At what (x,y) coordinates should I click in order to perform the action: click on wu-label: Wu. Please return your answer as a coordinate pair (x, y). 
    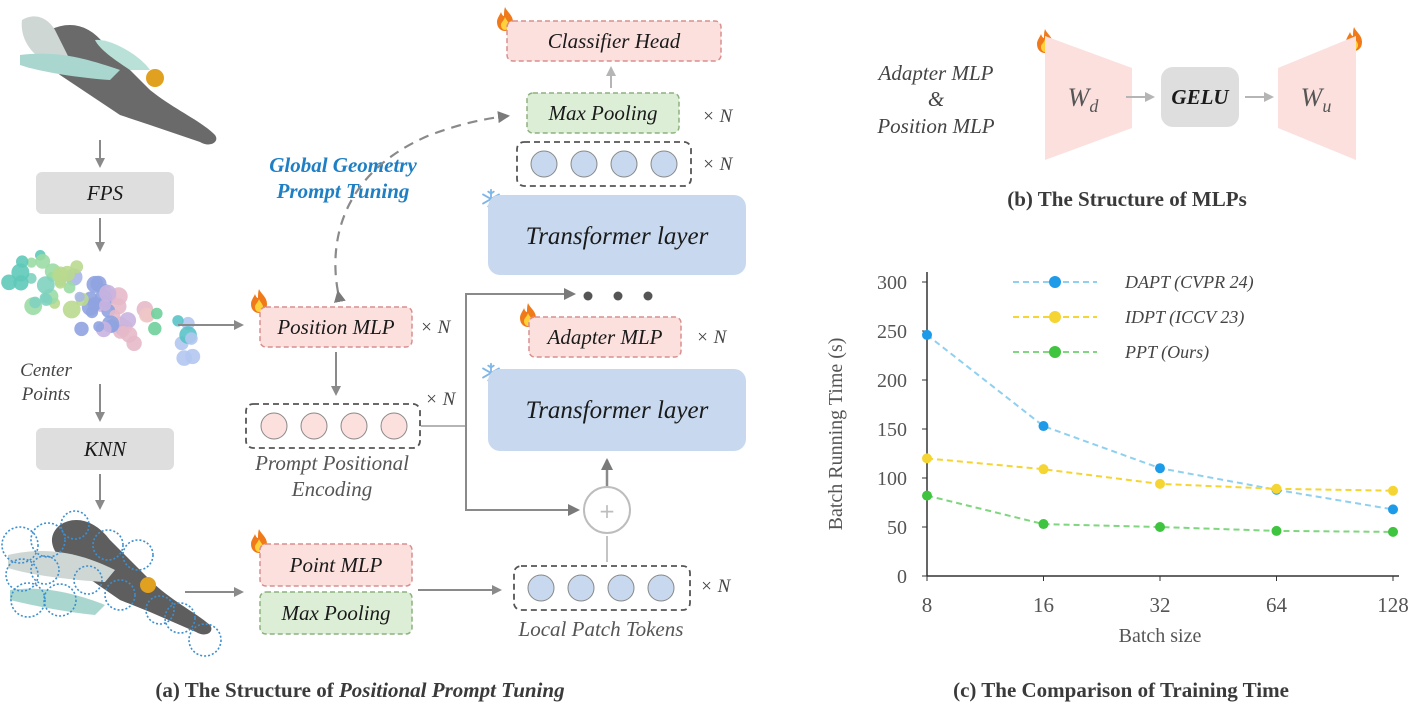
    Looking at the image, I should click on (1316, 99).